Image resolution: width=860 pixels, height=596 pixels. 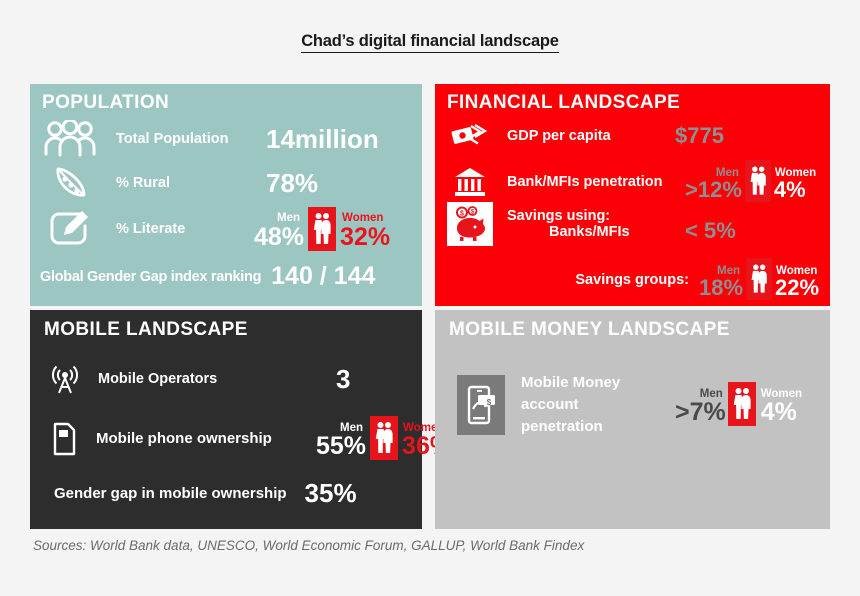 I want to click on mobile-money-women-value: 4%, so click(x=778, y=412).